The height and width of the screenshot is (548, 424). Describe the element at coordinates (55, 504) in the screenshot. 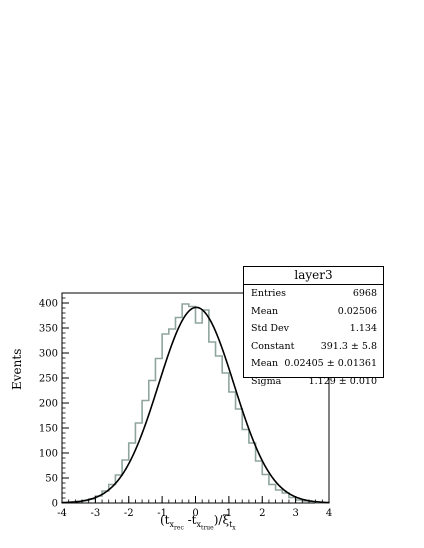

I see `y-tick-label: 0` at that location.